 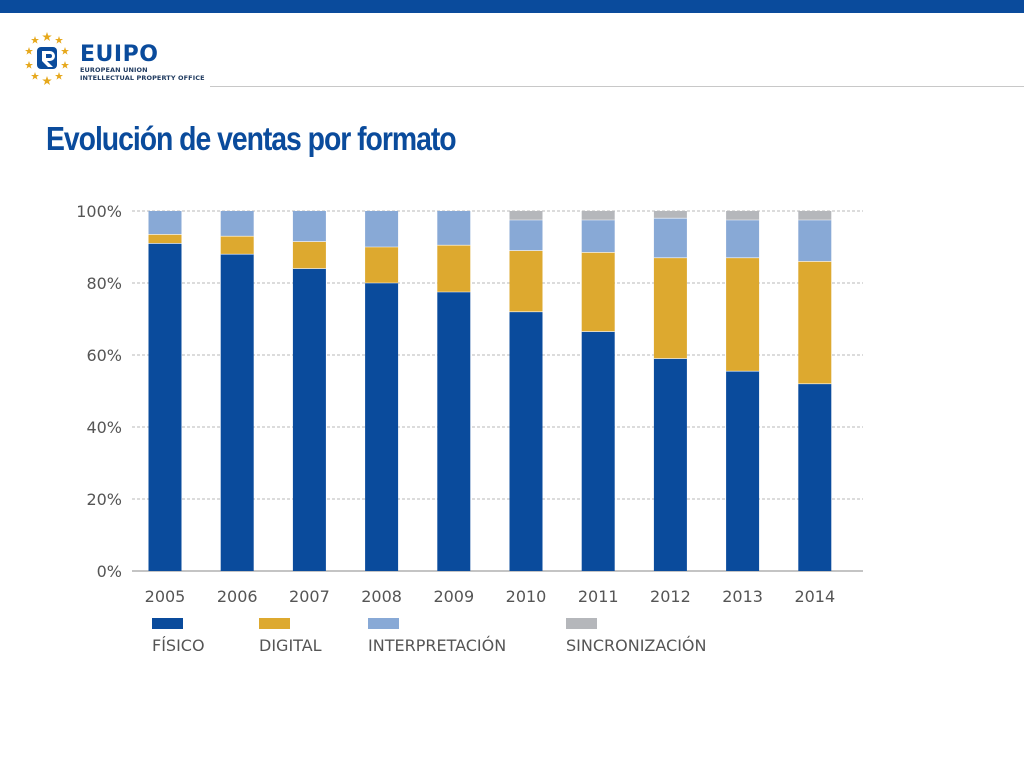 What do you see at coordinates (290, 645) in the screenshot?
I see `legend-label: DIGITAL` at bounding box center [290, 645].